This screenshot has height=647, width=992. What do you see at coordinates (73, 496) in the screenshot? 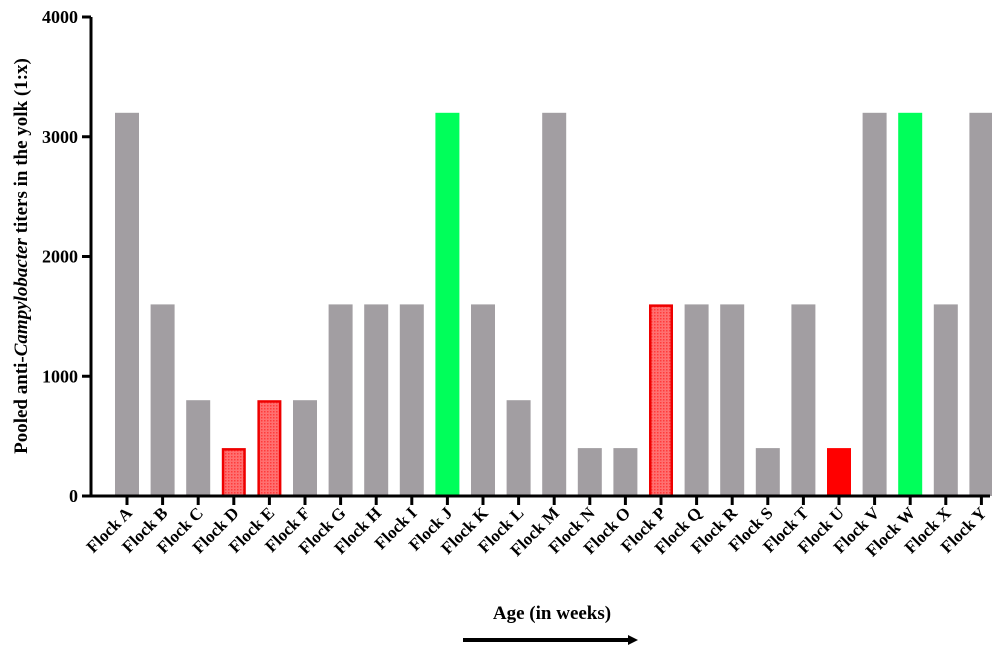
I see `y-tick-label: 0` at bounding box center [73, 496].